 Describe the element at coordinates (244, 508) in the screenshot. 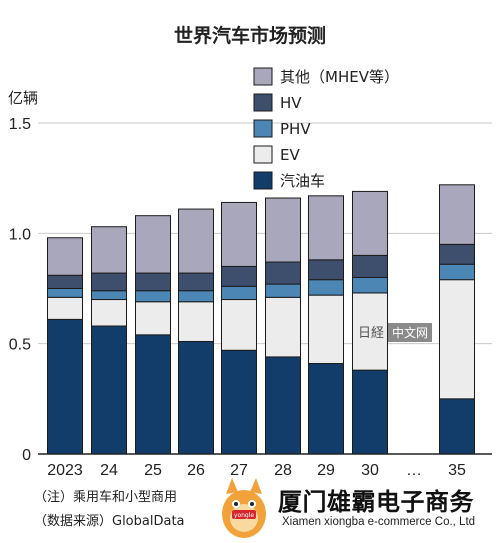

I see `mascot-icon: yongle` at that location.